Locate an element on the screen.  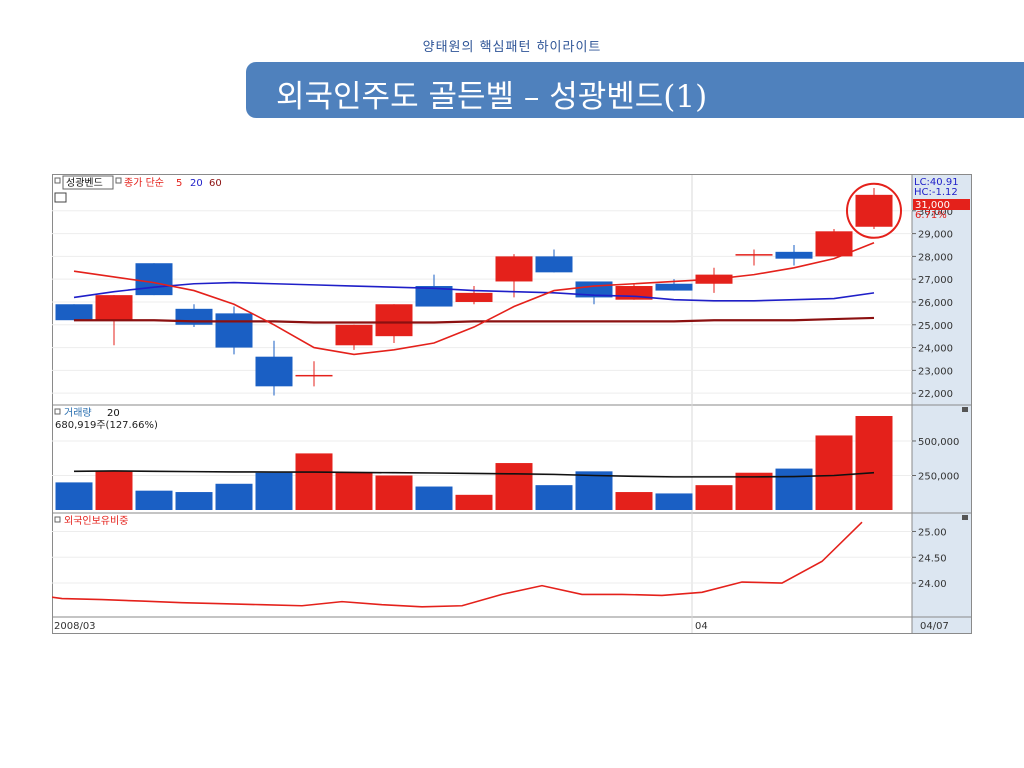
volume-tick-label: 500,000 is located at coordinates (938, 442).